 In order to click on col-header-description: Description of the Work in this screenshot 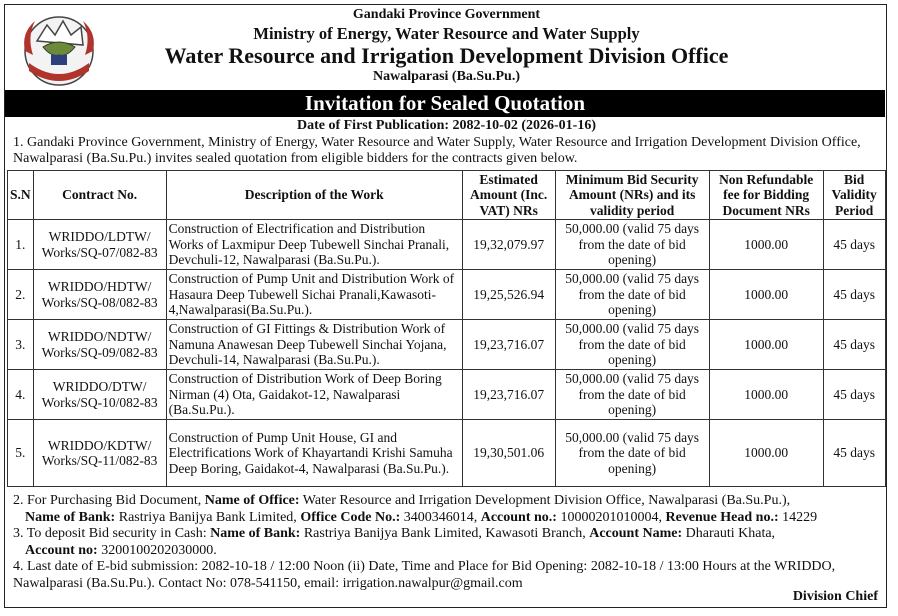, I will do `click(314, 195)`.